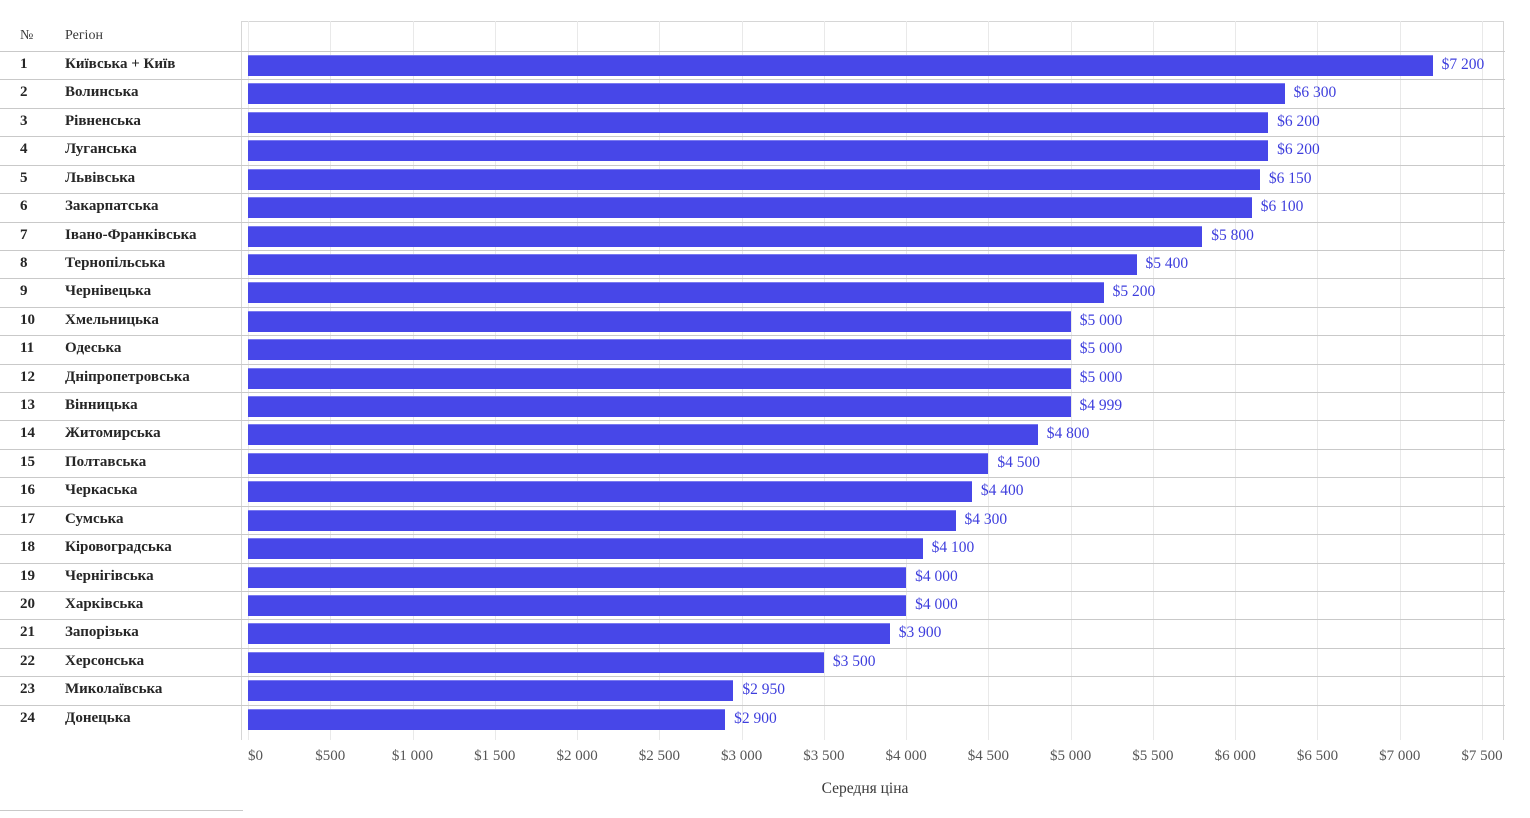  Describe the element at coordinates (1400, 756) in the screenshot. I see `x-axis-tick-label: $7 000` at that location.